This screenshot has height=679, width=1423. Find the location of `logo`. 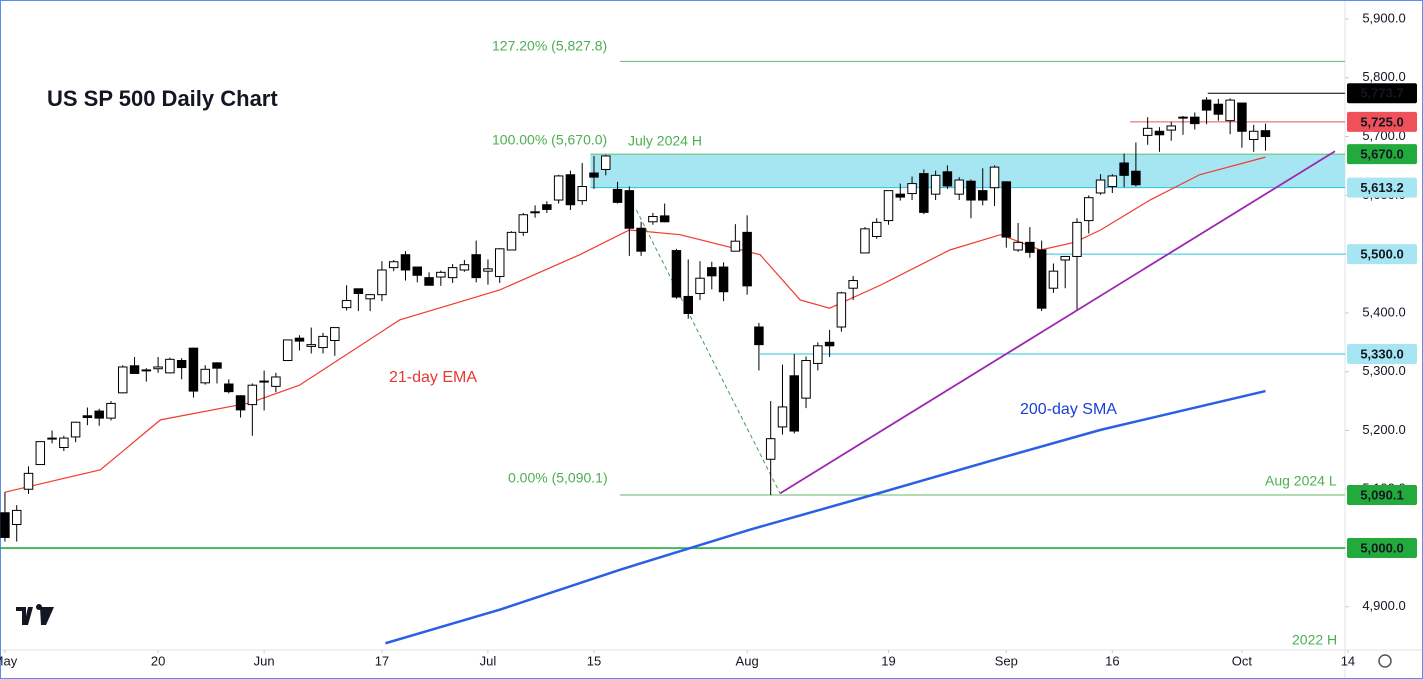

logo is located at coordinates (35, 614).